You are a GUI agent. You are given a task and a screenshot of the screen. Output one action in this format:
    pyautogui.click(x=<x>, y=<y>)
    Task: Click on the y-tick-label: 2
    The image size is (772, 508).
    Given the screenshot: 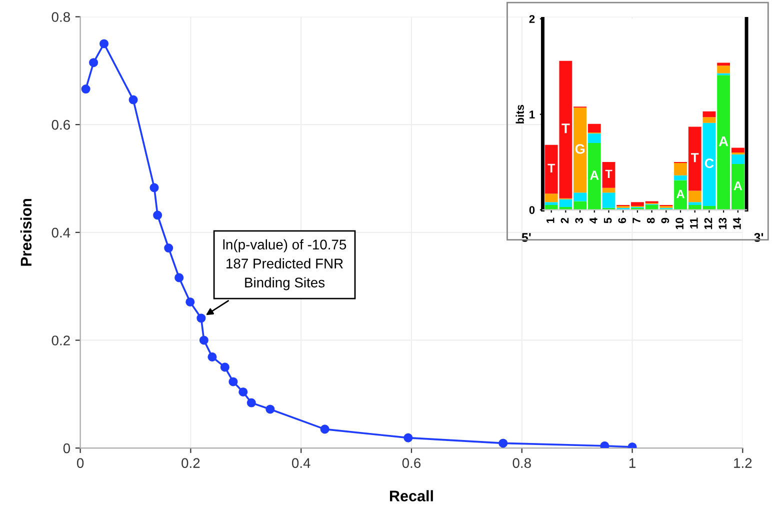 What is the action you would take?
    pyautogui.click(x=532, y=19)
    